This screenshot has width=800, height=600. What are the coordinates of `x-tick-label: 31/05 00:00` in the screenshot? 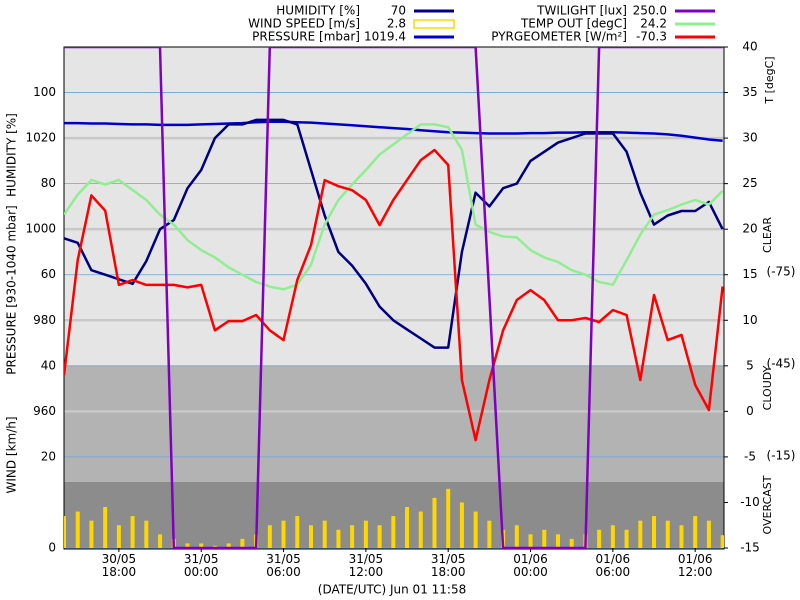 It's located at (201, 565).